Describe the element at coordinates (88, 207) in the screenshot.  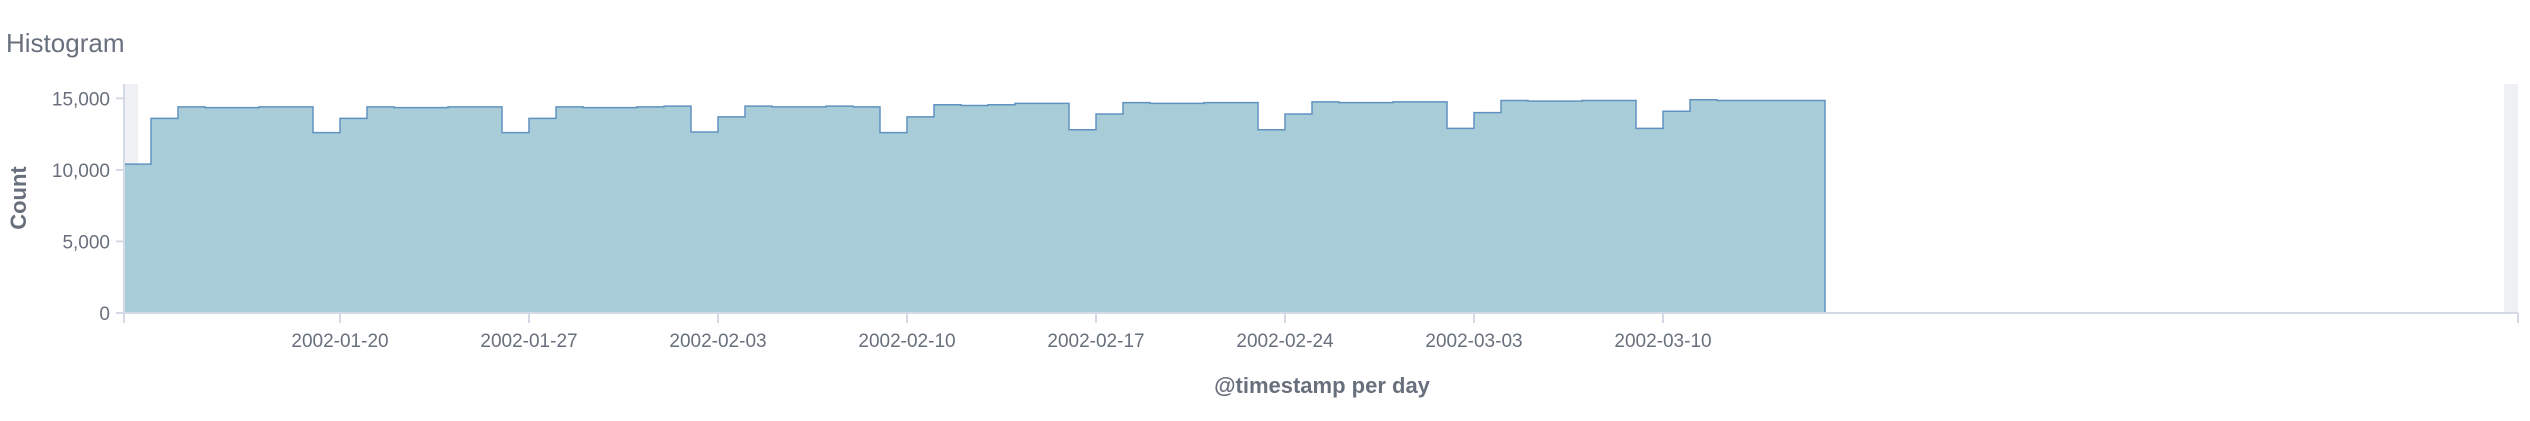
I see `y-axis-ticks: 0 5,000 10,000 15,000` at that location.